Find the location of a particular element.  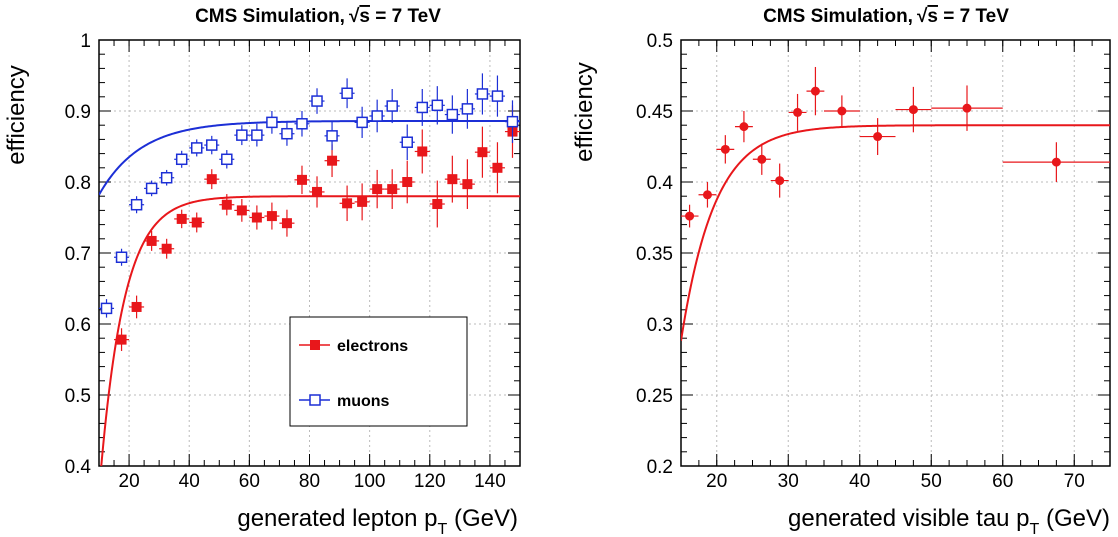

fit-curve is located at coordinates (309, 157).